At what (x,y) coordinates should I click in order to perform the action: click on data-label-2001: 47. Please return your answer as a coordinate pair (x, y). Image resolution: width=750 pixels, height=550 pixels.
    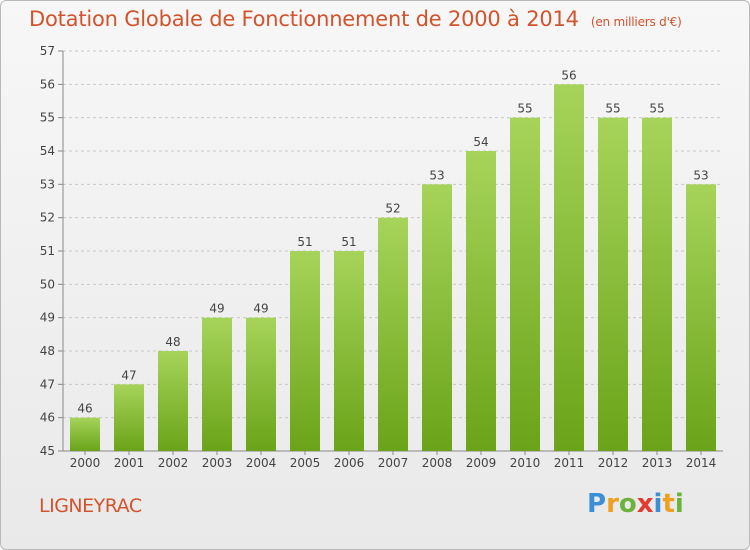
    Looking at the image, I should click on (128, 375).